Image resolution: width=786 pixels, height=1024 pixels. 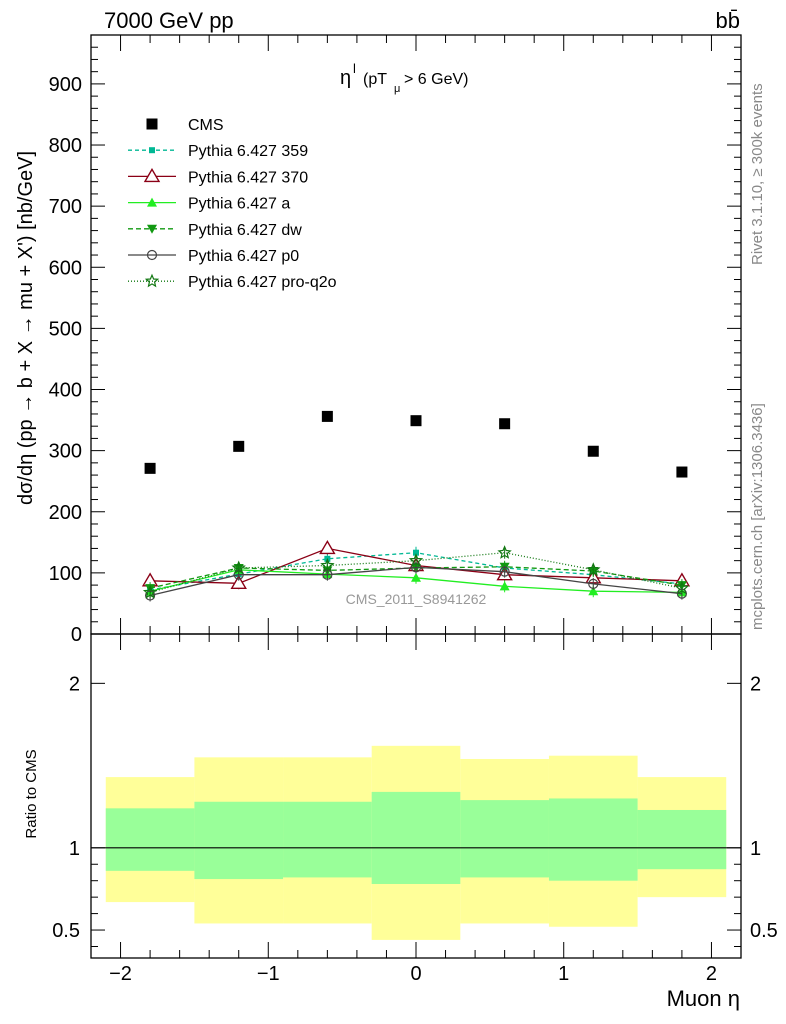 What do you see at coordinates (415, 974) in the screenshot?
I see `xtick-label-2: 0` at bounding box center [415, 974].